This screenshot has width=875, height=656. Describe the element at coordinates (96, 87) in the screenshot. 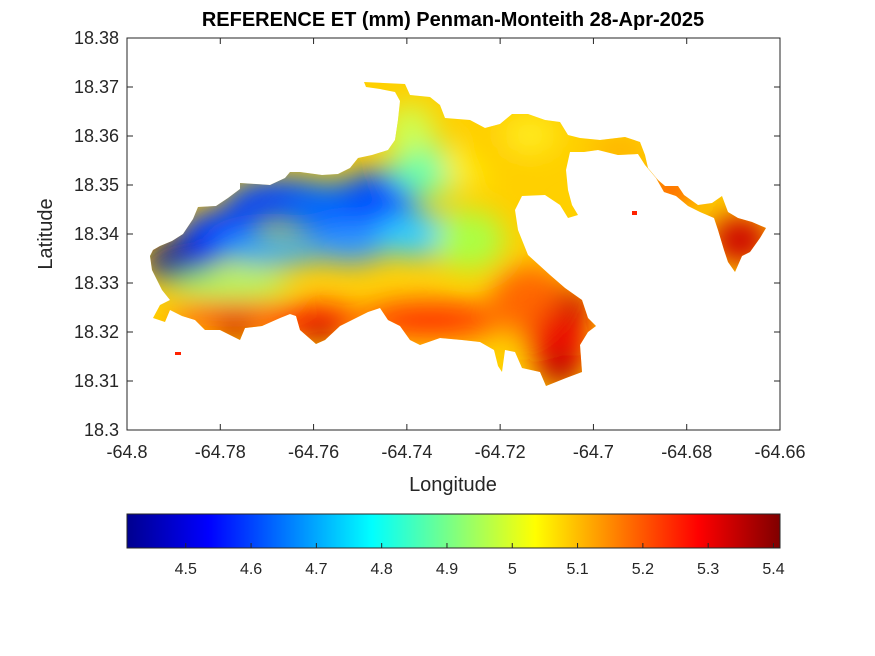

I see `y-tick-label: 18.37` at that location.